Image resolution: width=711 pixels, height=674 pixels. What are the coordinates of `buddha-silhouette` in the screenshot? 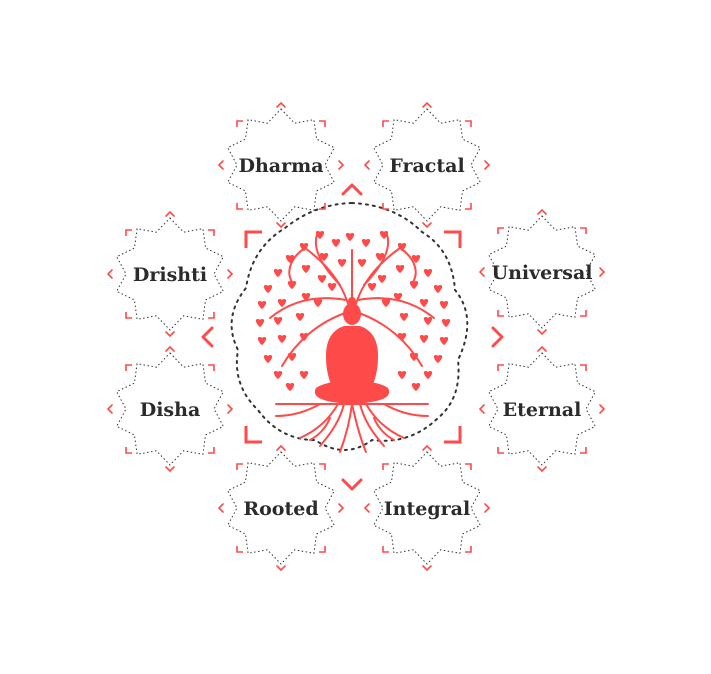 It's located at (352, 350).